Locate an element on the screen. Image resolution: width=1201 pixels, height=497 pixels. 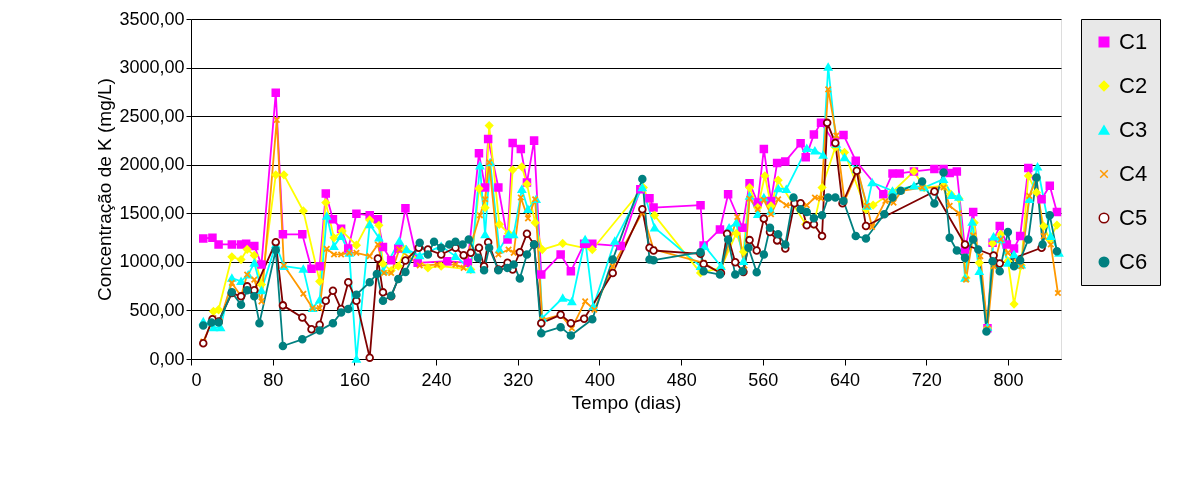
y-axis-title: Concentração de K (mg/L) is located at coordinates (105, 189).